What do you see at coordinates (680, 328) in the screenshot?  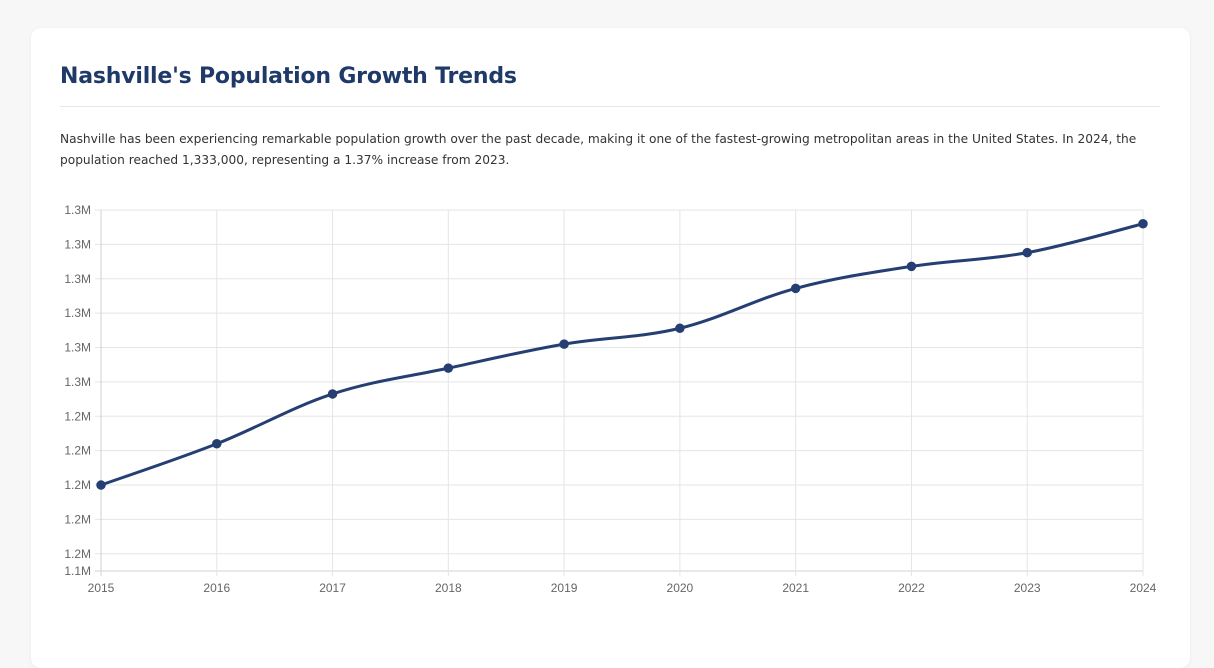 I see `data-point-2020` at bounding box center [680, 328].